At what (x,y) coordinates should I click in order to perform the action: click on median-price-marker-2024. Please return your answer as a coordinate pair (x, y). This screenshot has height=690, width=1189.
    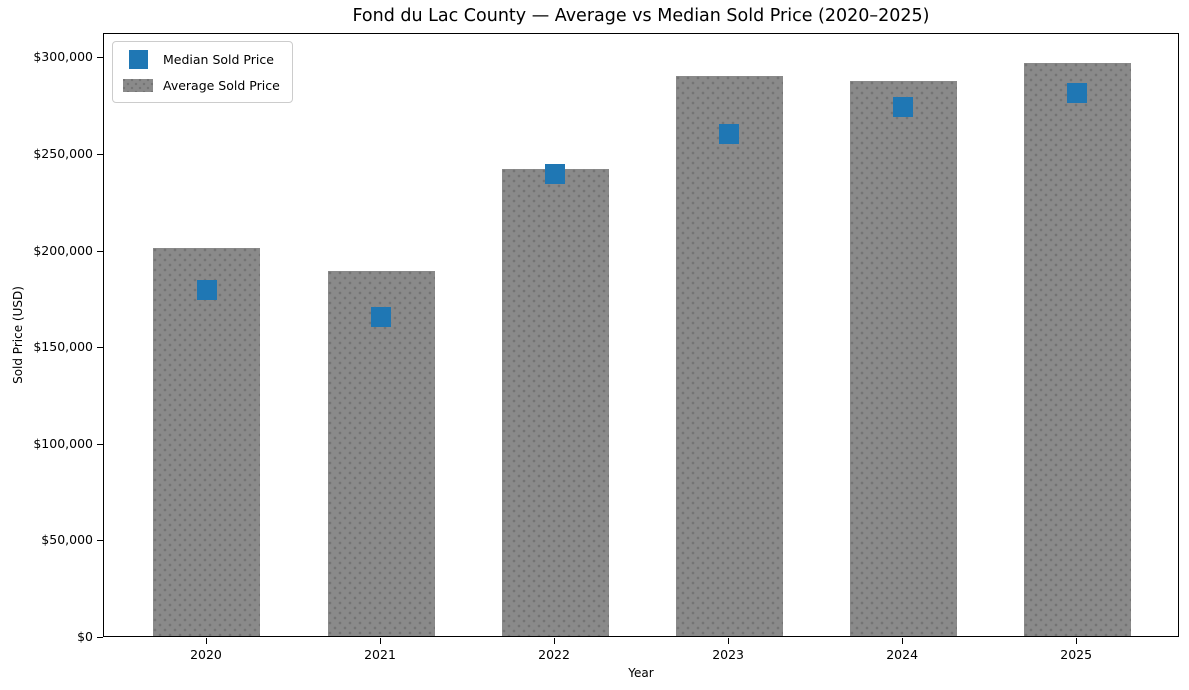
    Looking at the image, I should click on (903, 106).